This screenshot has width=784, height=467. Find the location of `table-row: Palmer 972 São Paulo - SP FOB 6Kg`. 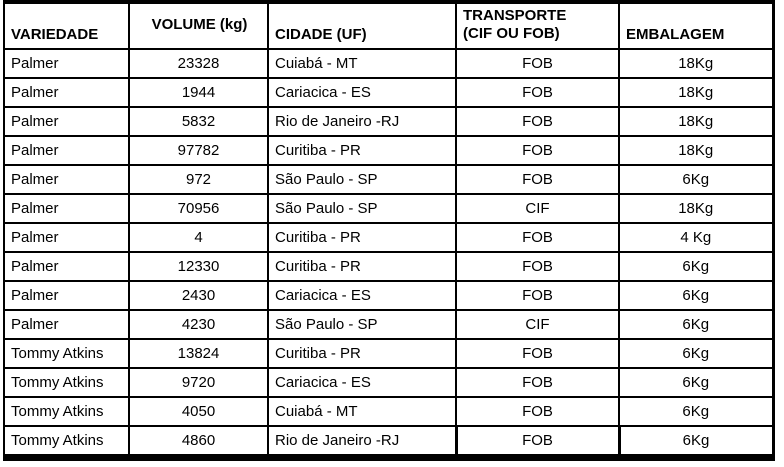

table-row: Palmer 972 São Paulo - SP FOB 6Kg is located at coordinates (388, 179).